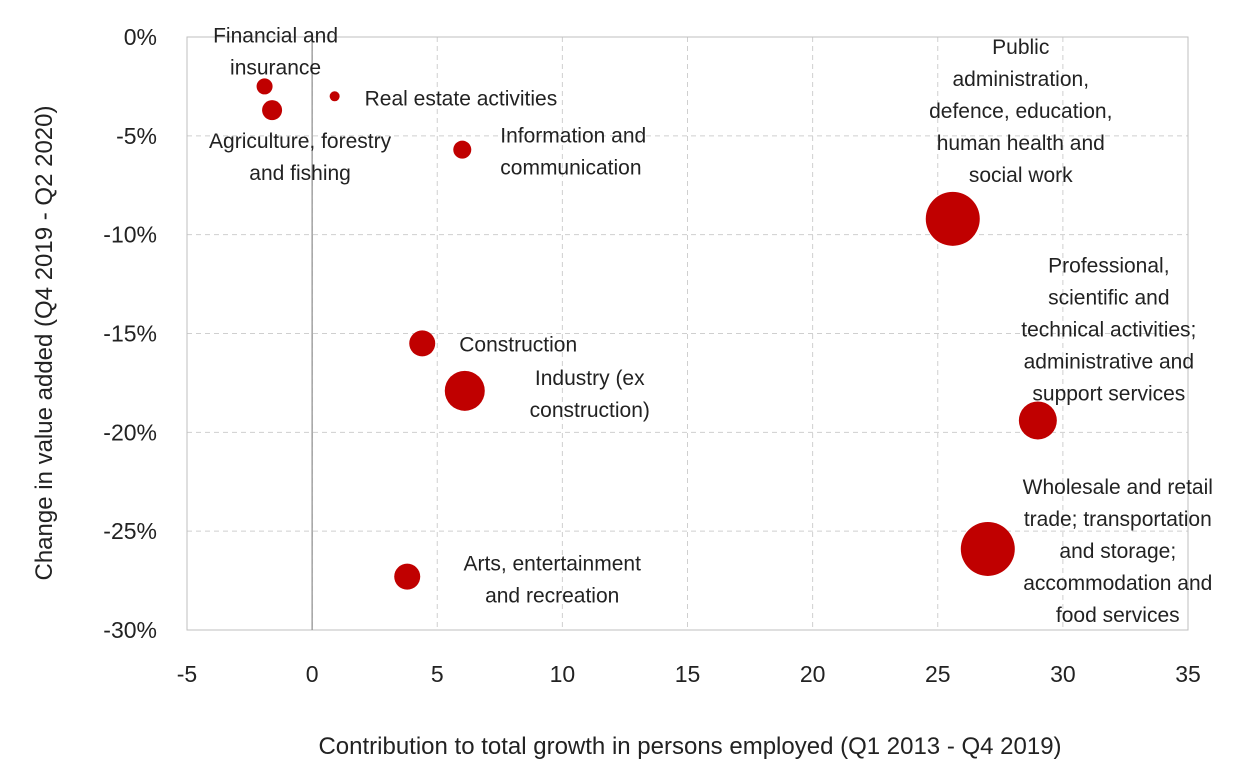 This screenshot has width=1240, height=782. I want to click on x-tick-label: 25, so click(938, 674).